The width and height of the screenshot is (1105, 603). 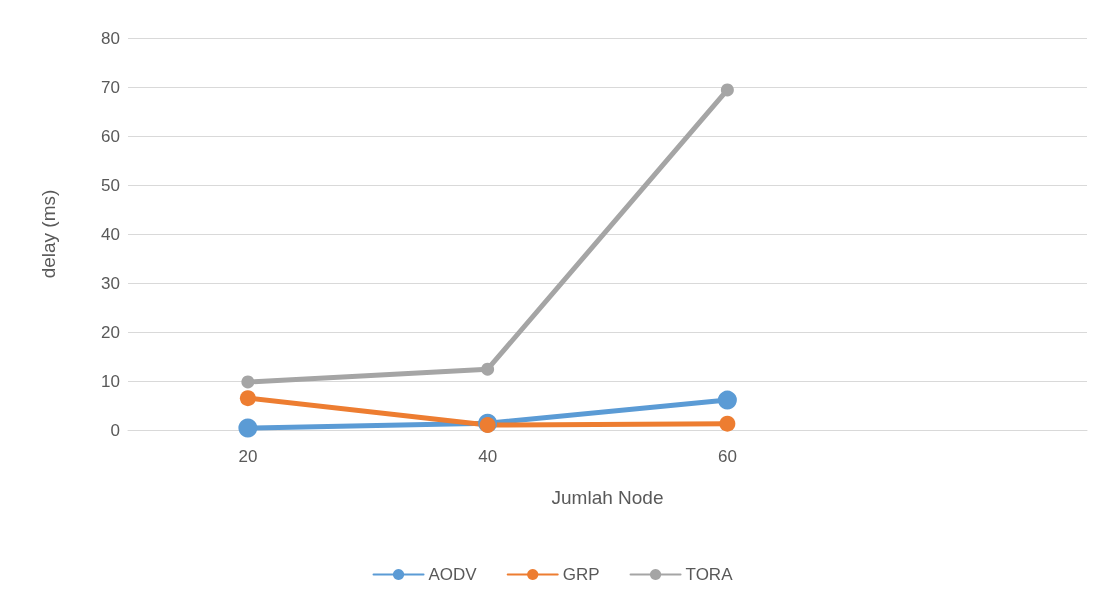 I want to click on y-tick-label: 40, so click(x=110, y=234).